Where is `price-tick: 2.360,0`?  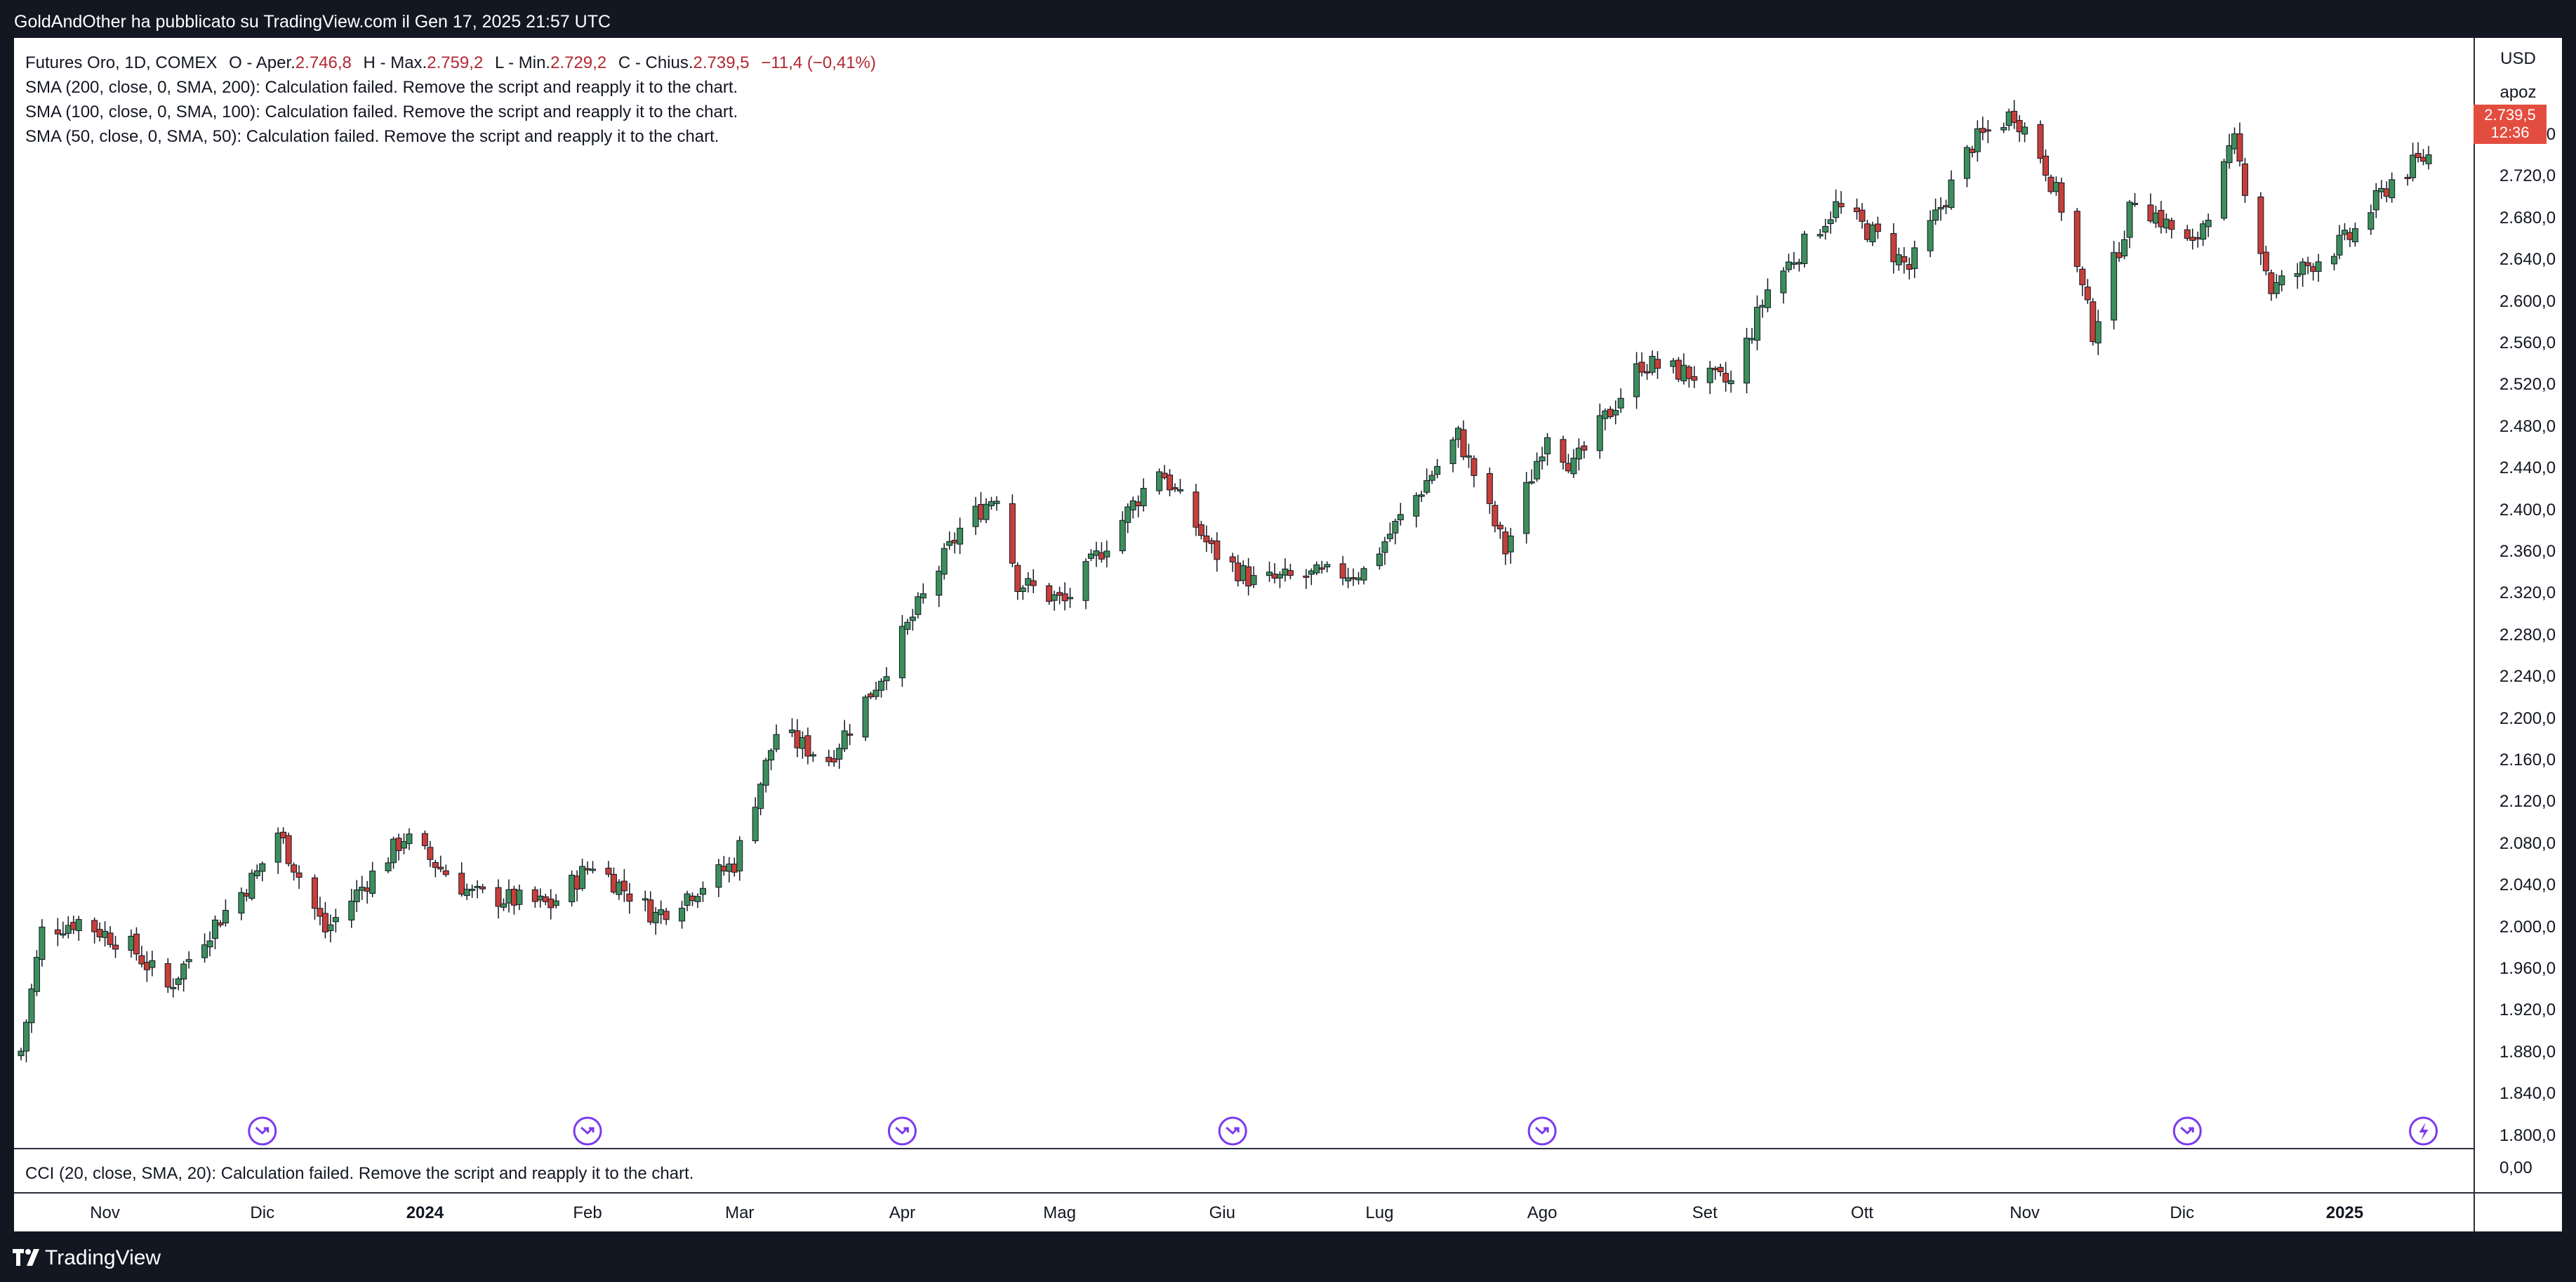
price-tick: 2.360,0 is located at coordinates (2528, 551).